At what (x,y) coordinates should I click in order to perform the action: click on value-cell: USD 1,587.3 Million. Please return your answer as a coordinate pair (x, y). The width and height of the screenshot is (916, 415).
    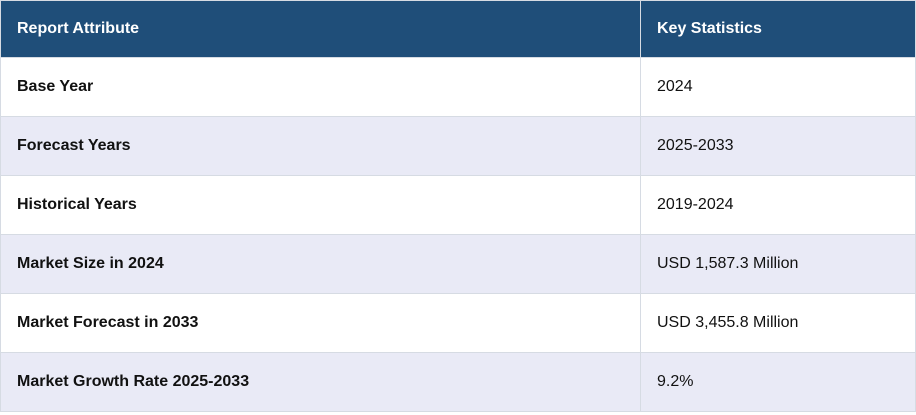
    Looking at the image, I should click on (778, 264).